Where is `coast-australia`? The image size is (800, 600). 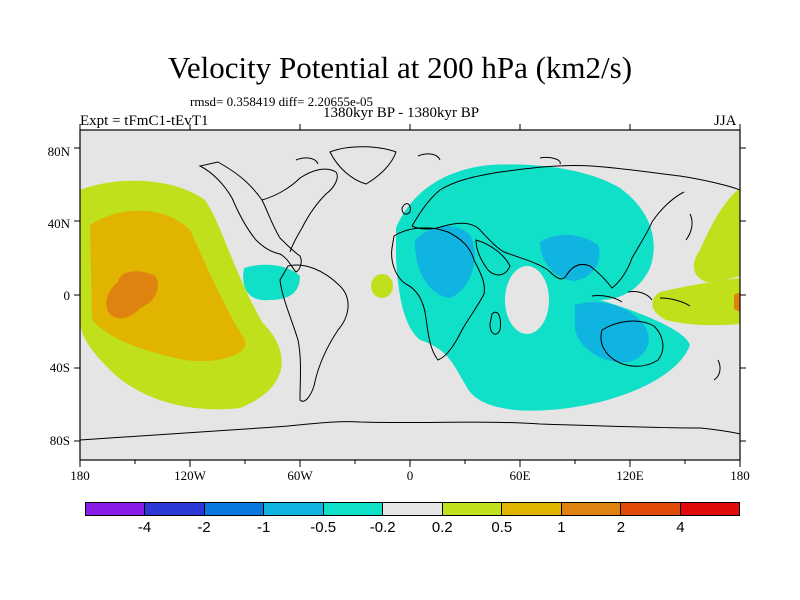 coast-australia is located at coordinates (632, 343).